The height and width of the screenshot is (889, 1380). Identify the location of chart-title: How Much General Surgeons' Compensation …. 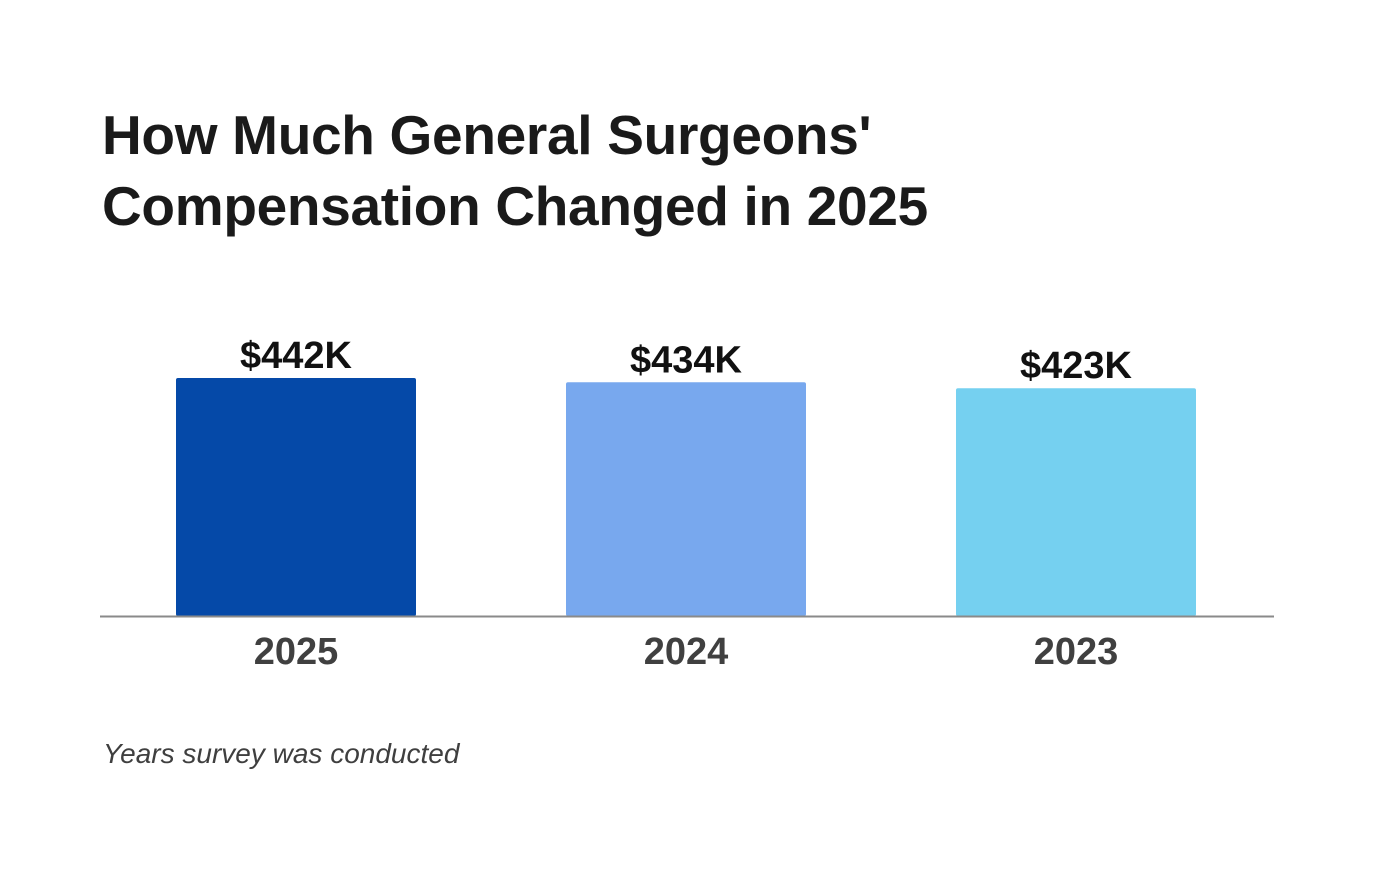
(602, 171).